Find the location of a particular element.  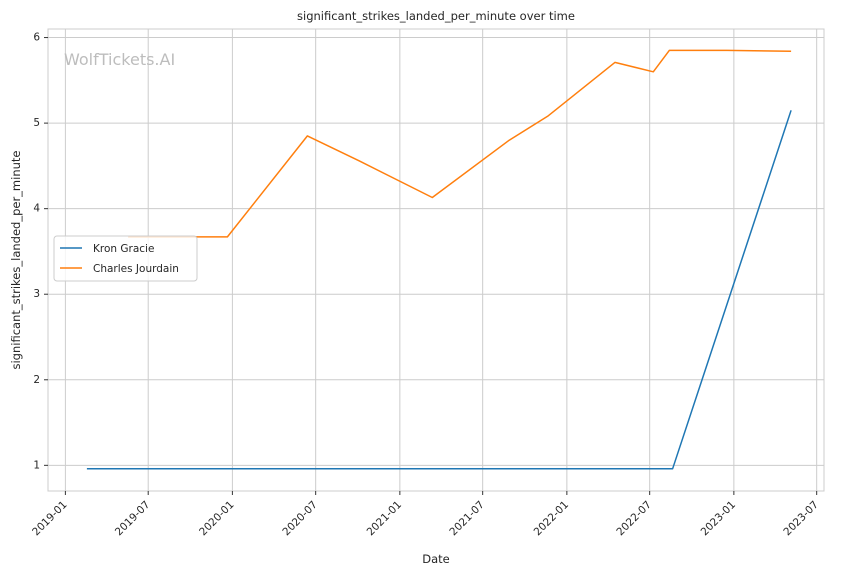

x-axis-title: Date is located at coordinates (436, 559).